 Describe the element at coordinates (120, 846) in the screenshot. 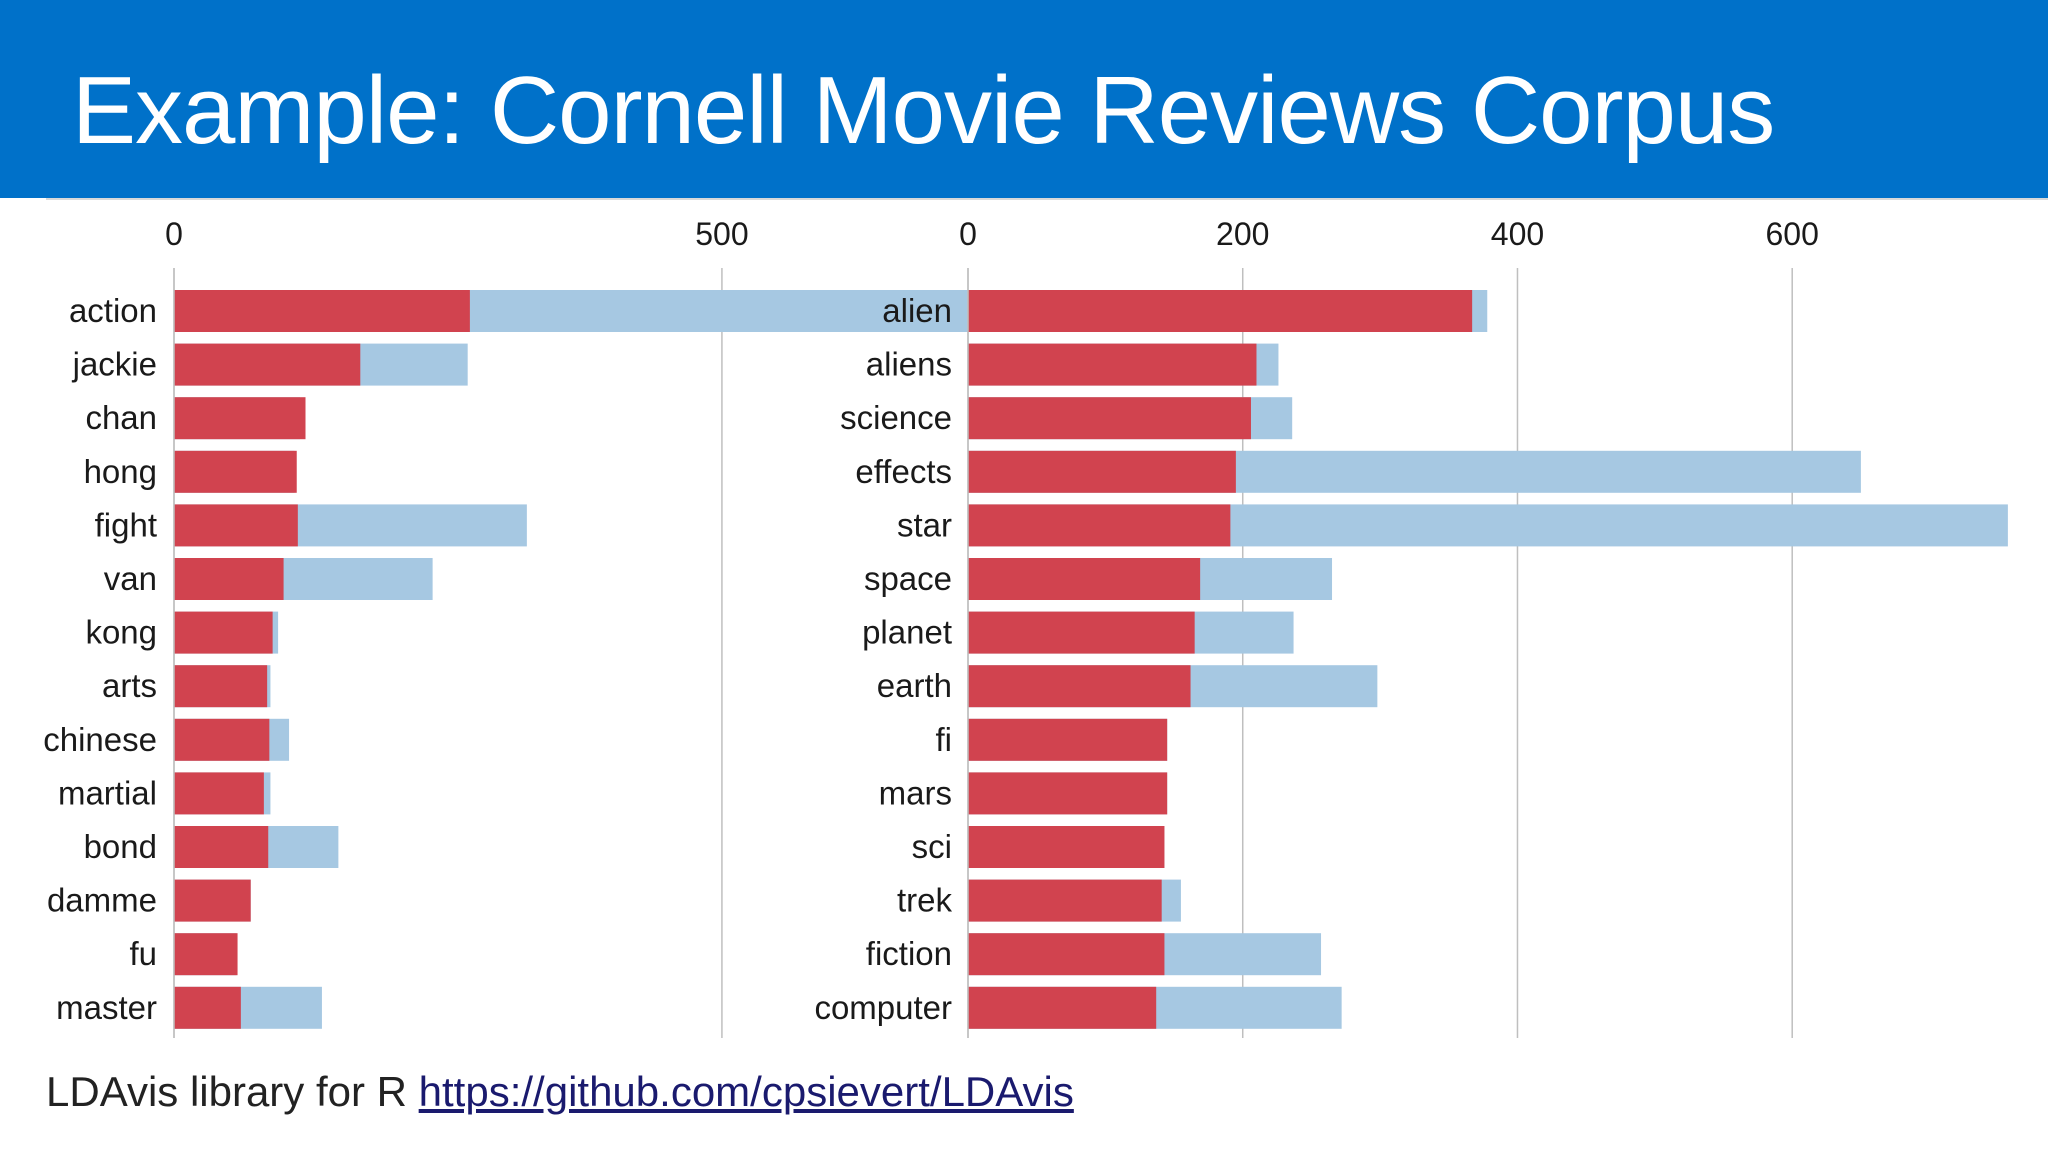

I see `category-label: bond` at that location.